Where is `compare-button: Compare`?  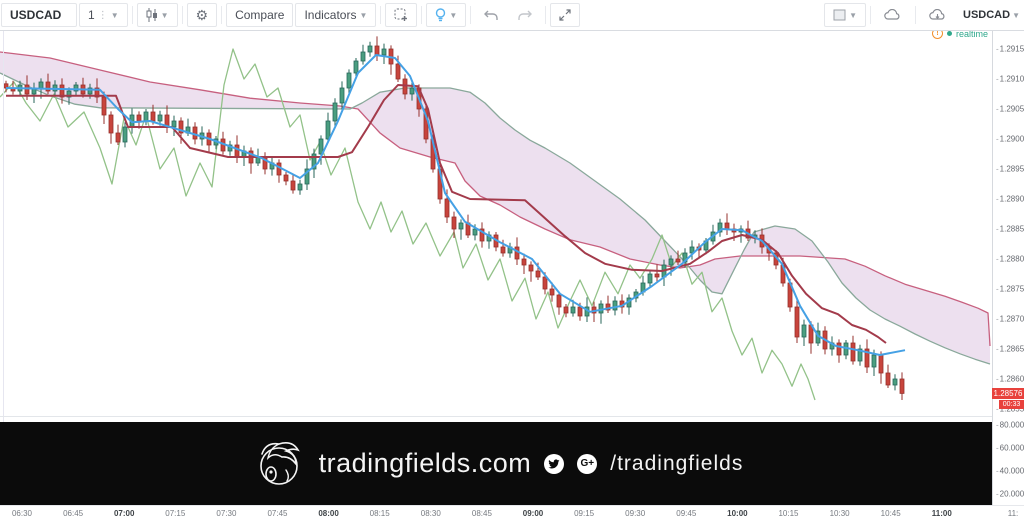
compare-button: Compare is located at coordinates (260, 15).